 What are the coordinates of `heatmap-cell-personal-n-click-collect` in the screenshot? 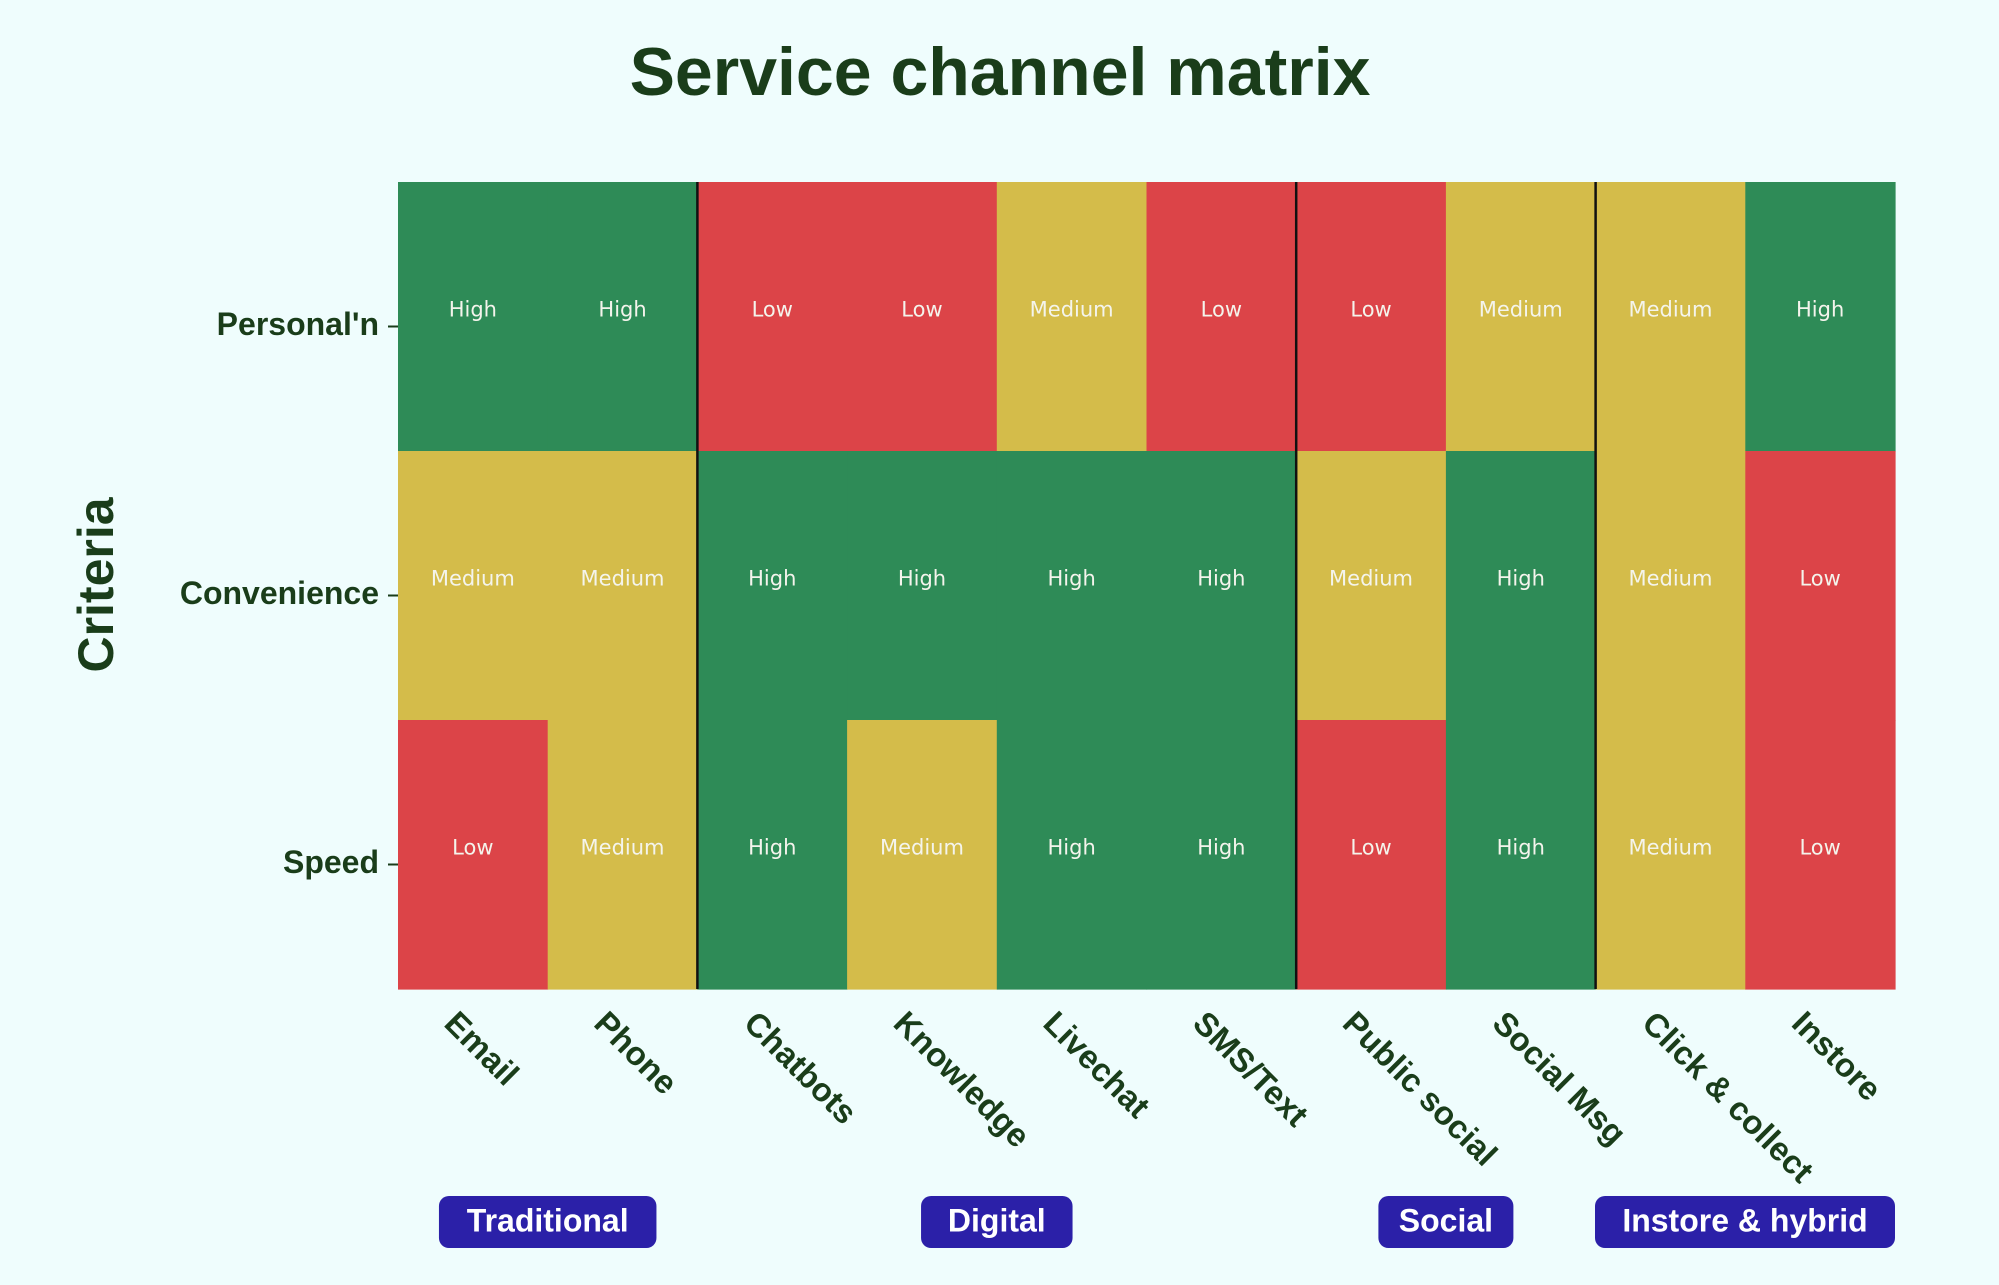 It's located at (1670, 317).